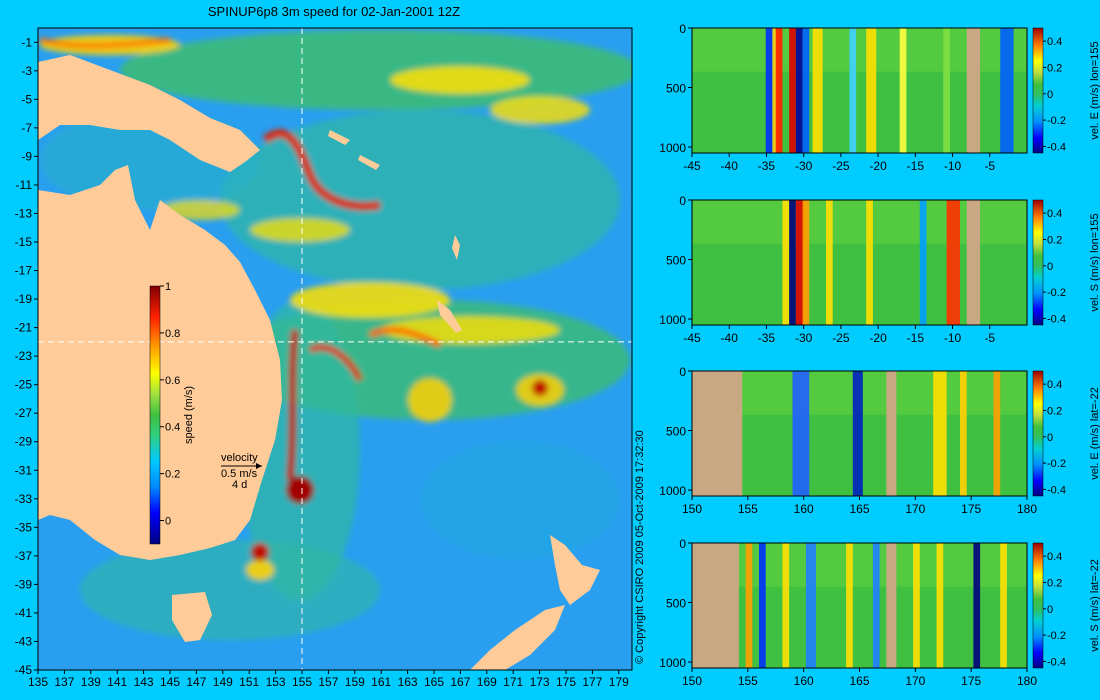  I want to click on map-x-tick-label: 167, so click(460, 682).